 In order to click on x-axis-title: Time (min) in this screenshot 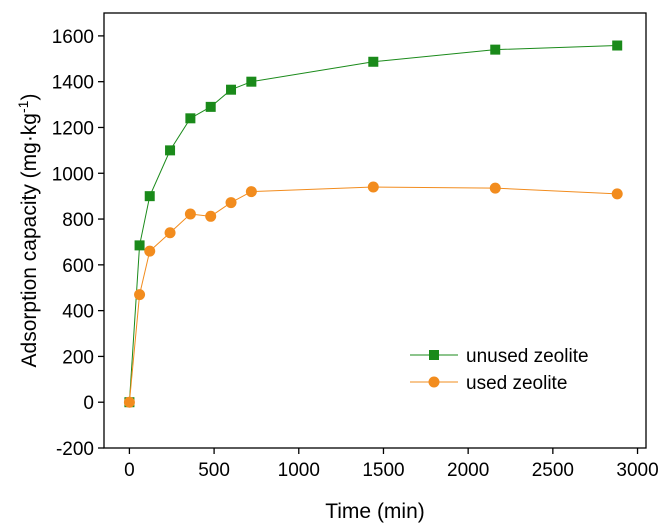, I will do `click(375, 511)`.